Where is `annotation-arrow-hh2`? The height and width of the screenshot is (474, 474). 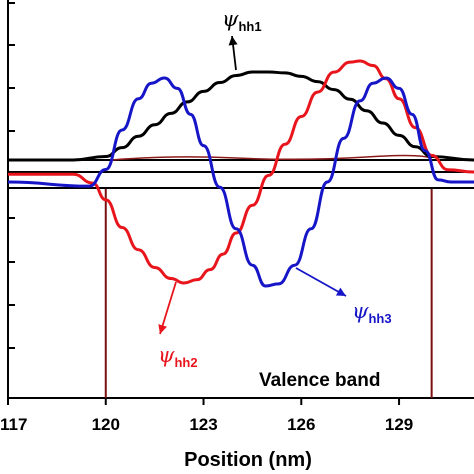
annotation-arrow-hh2 is located at coordinates (168, 308).